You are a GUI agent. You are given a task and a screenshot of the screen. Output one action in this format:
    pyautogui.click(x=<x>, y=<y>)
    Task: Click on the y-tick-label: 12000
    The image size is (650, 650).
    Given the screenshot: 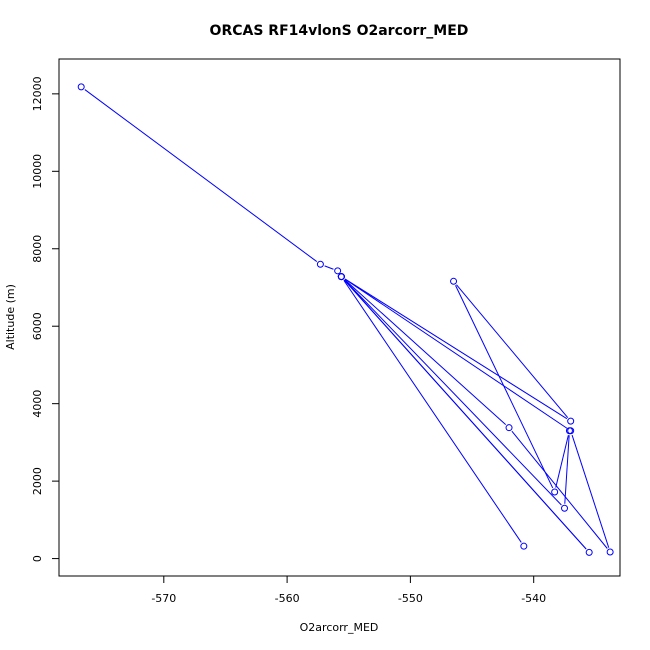 What is the action you would take?
    pyautogui.click(x=37, y=93)
    